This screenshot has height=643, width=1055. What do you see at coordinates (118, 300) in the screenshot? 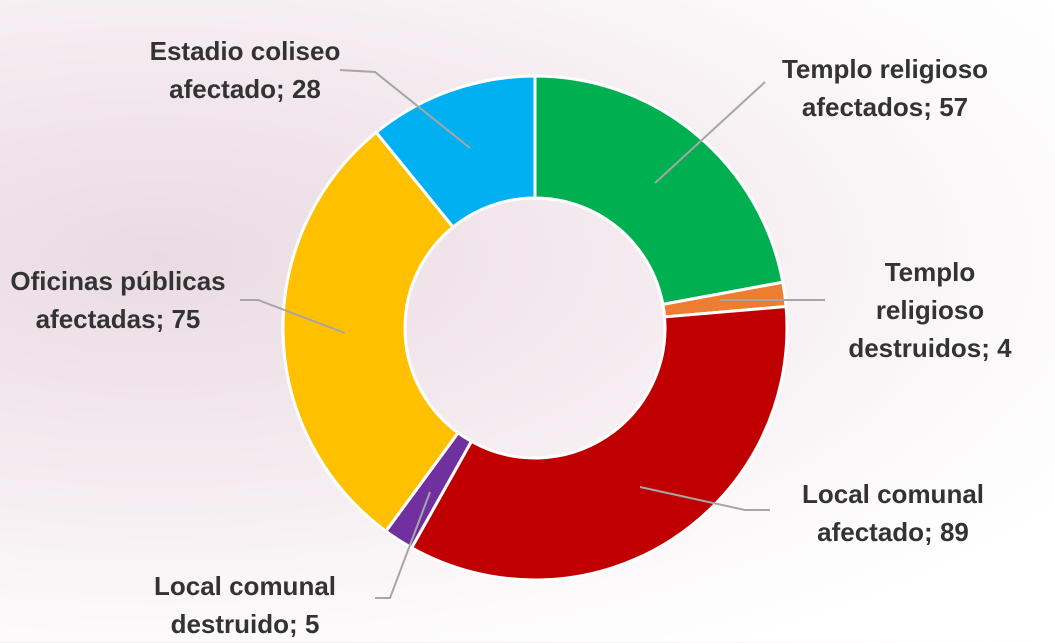
I see `data-label: Oficinas públicas afectadas 75` at bounding box center [118, 300].